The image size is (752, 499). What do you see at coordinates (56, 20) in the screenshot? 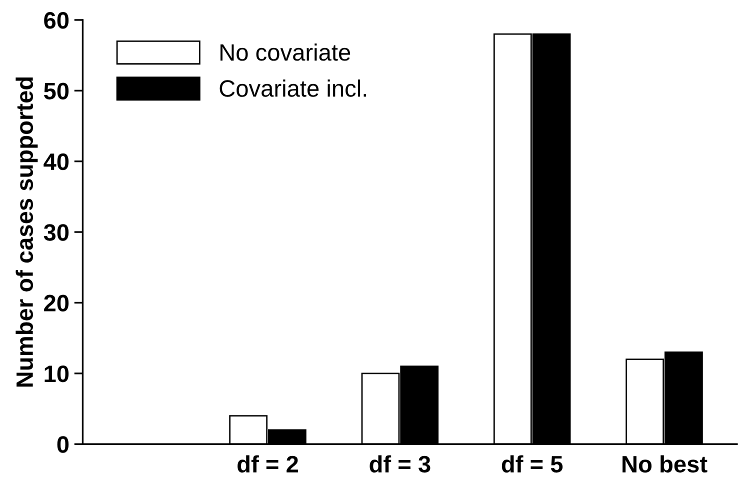
I see `y-tick-label: 60` at bounding box center [56, 20].